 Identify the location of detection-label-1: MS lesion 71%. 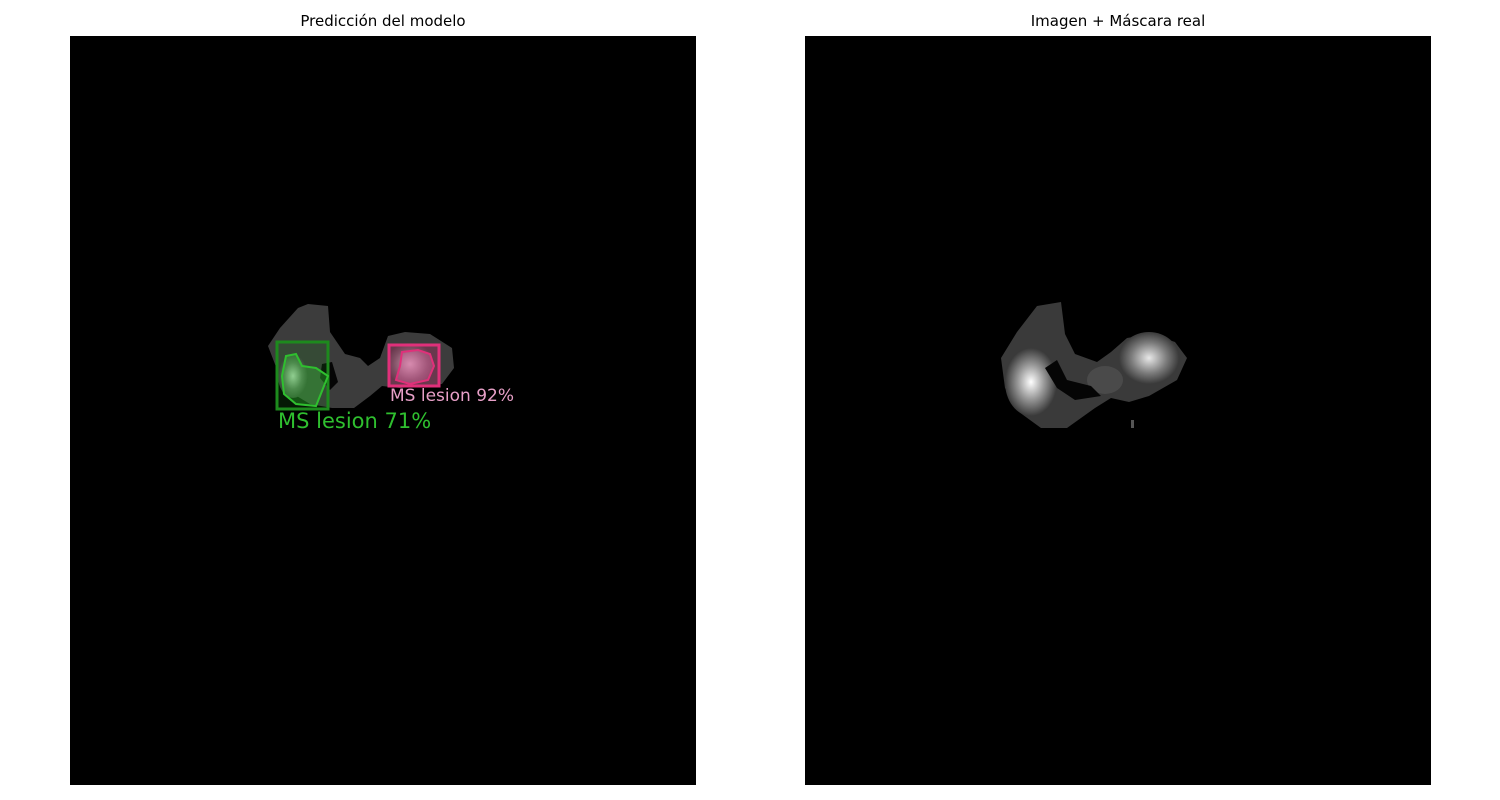
(355, 421).